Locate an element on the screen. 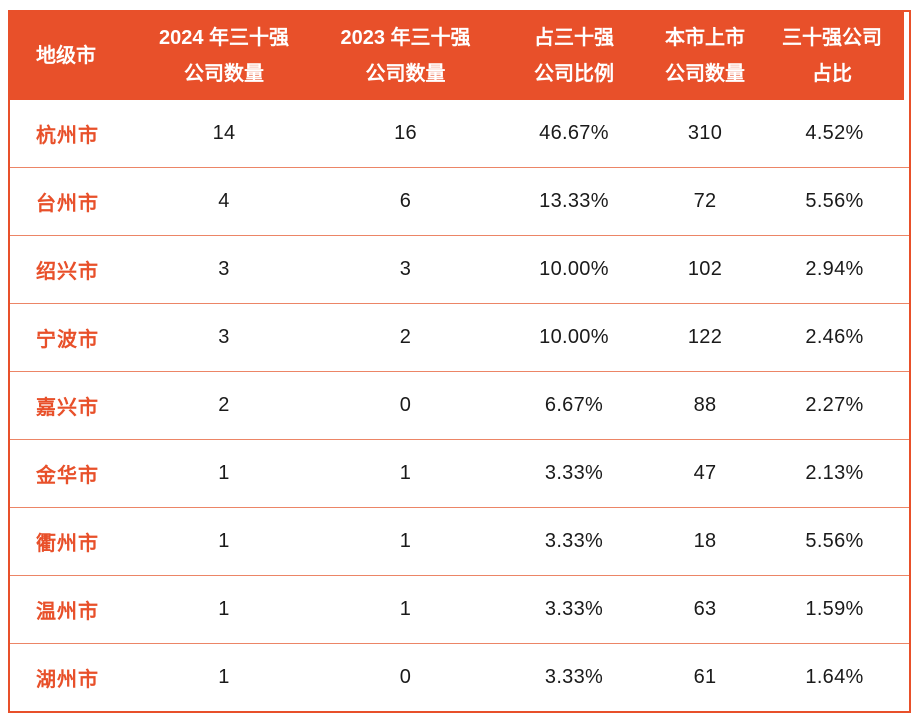  cell-listed-companies: 72 is located at coordinates (705, 201).